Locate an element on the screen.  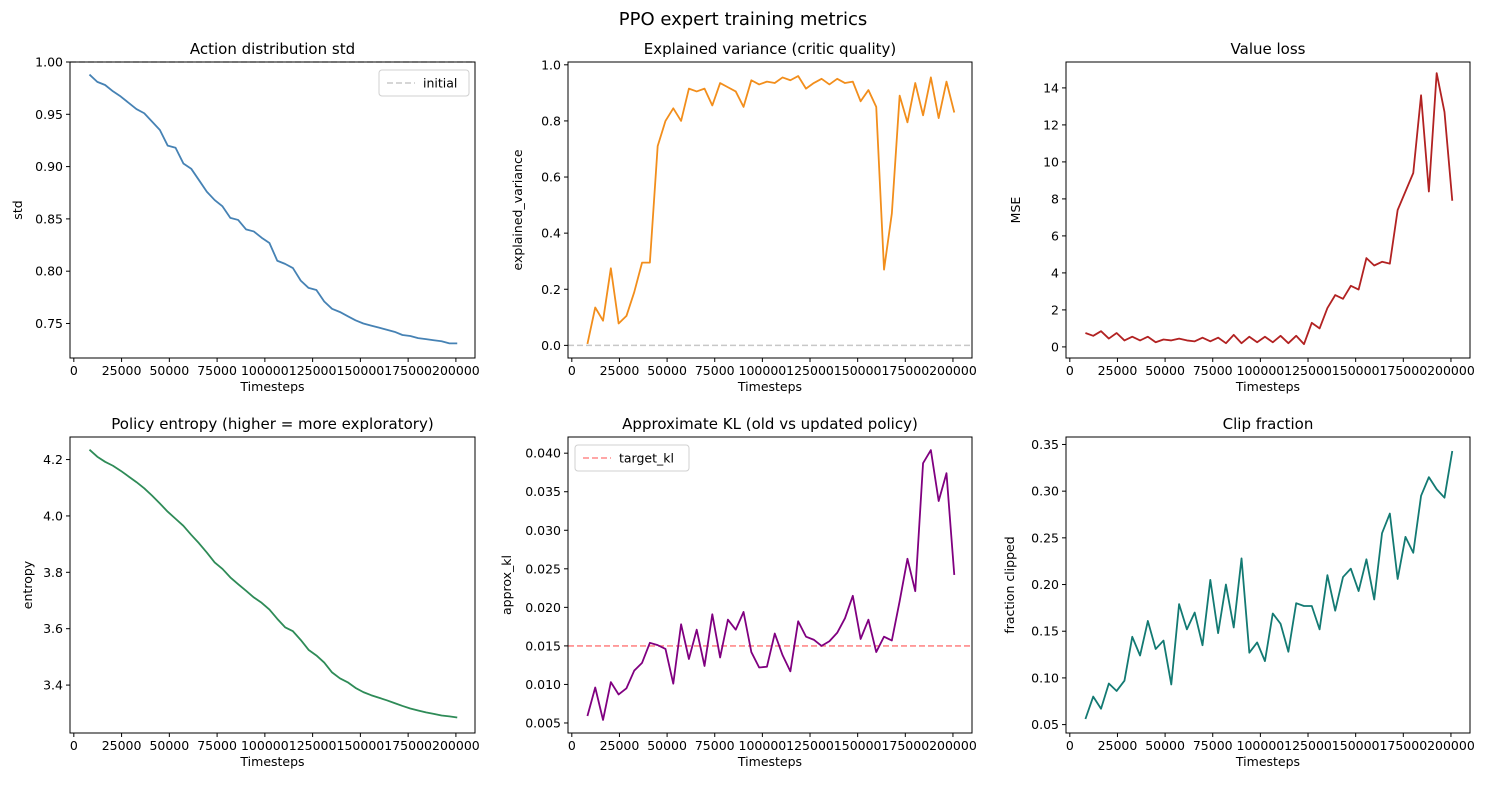
figure-suptitle: PPO expert training metrics is located at coordinates (743, 19).